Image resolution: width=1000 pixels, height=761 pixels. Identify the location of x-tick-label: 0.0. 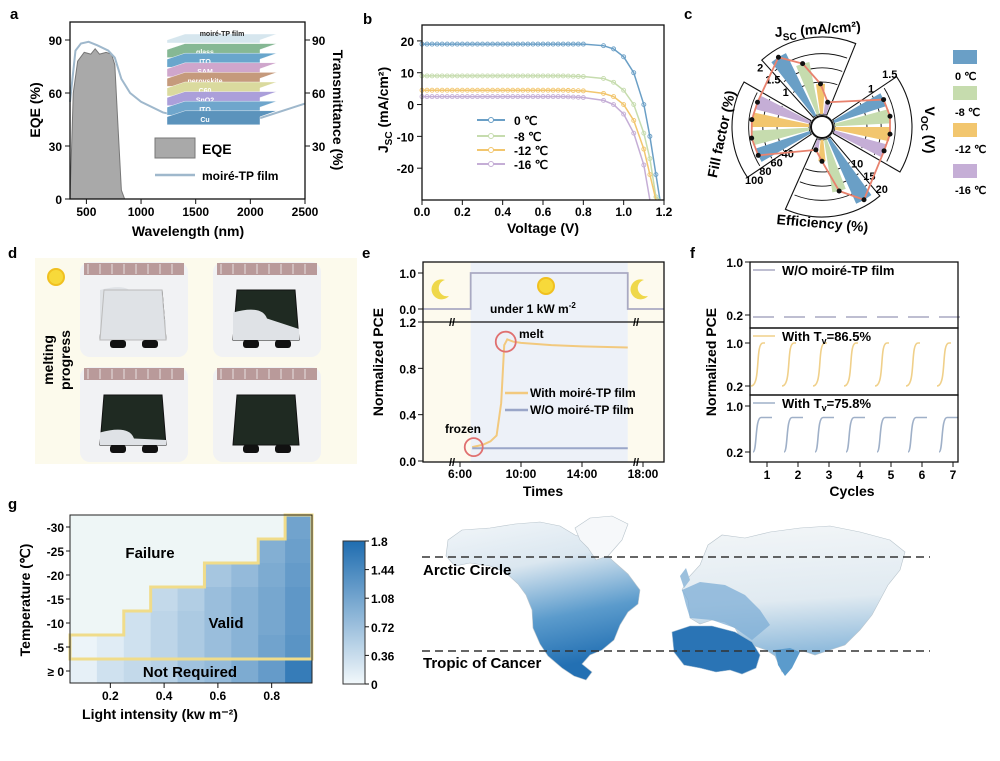
(422, 212).